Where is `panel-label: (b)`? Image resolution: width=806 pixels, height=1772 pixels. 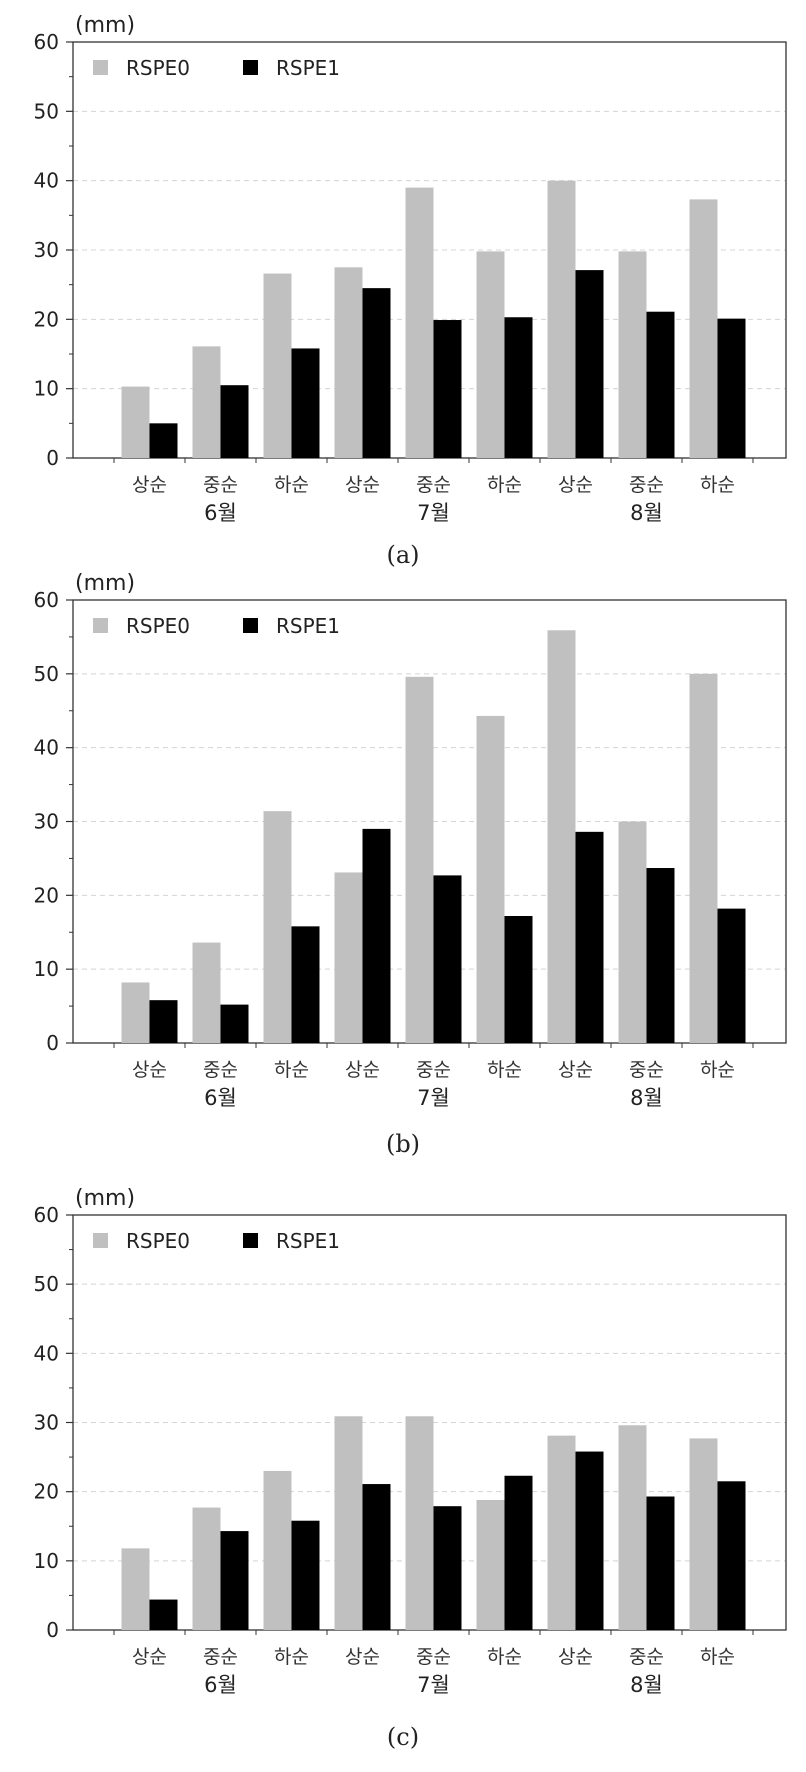 panel-label: (b) is located at coordinates (403, 1144).